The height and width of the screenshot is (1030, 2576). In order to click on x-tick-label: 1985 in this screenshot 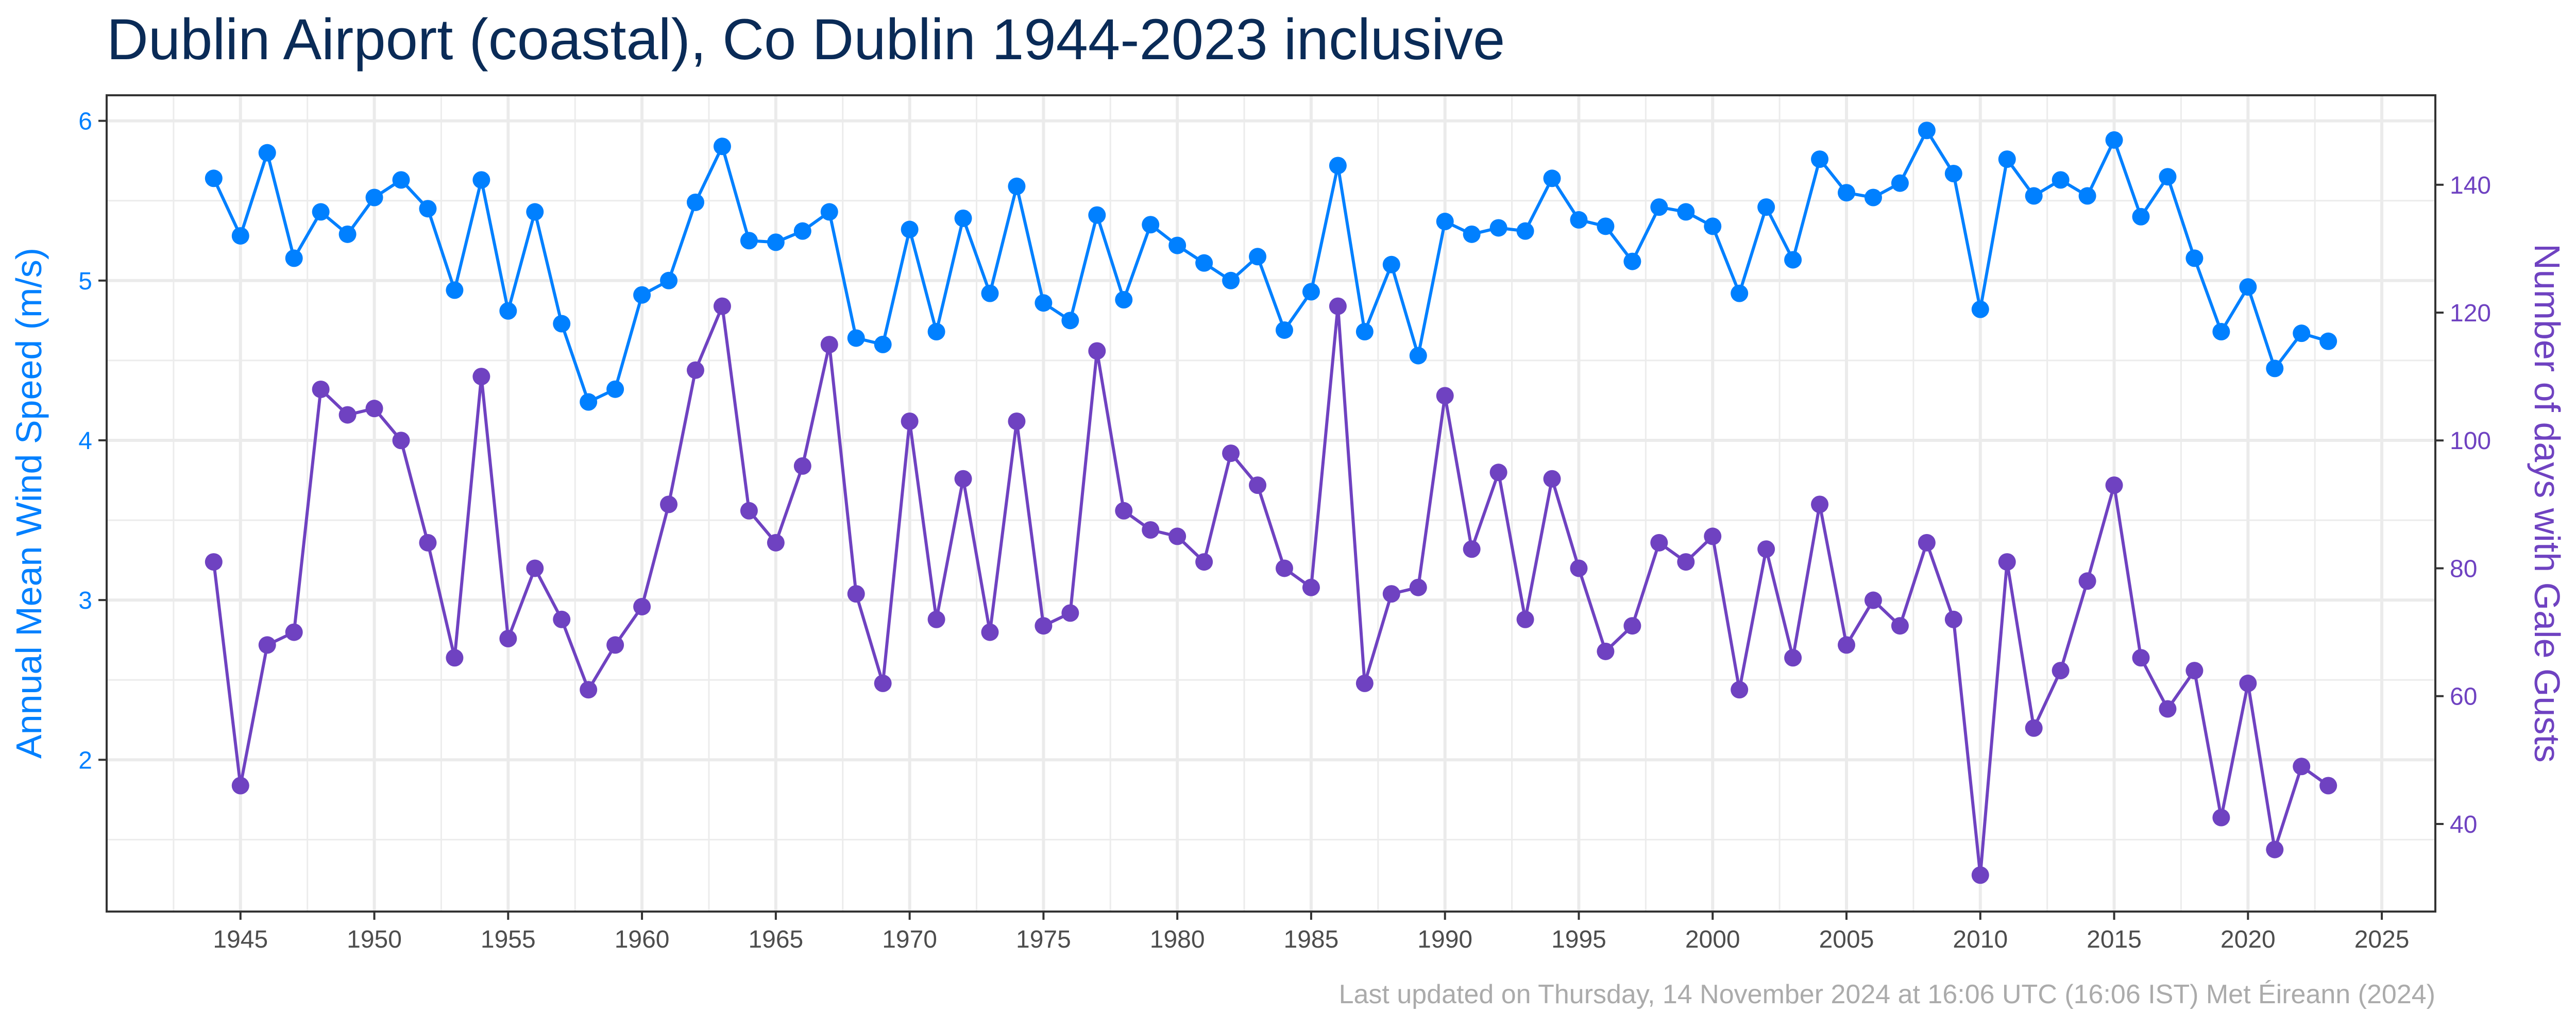, I will do `click(1311, 939)`.